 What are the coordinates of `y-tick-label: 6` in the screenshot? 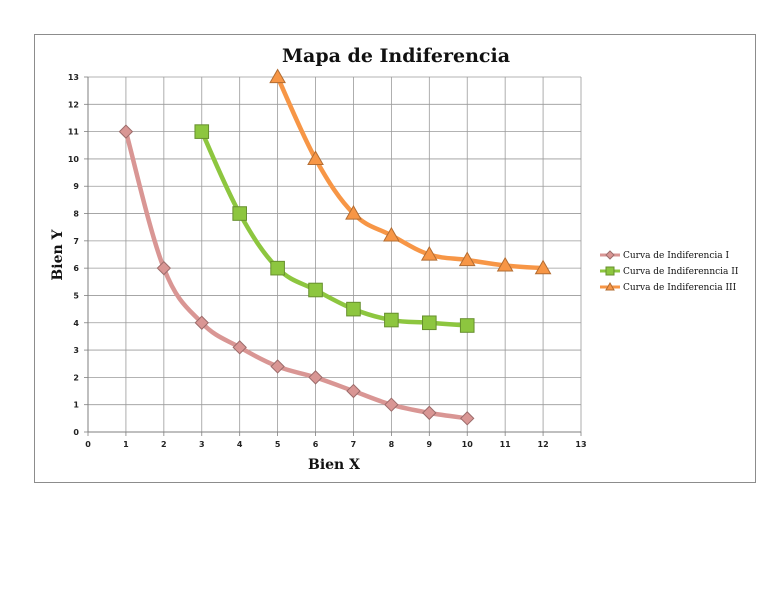 It's located at (76, 268).